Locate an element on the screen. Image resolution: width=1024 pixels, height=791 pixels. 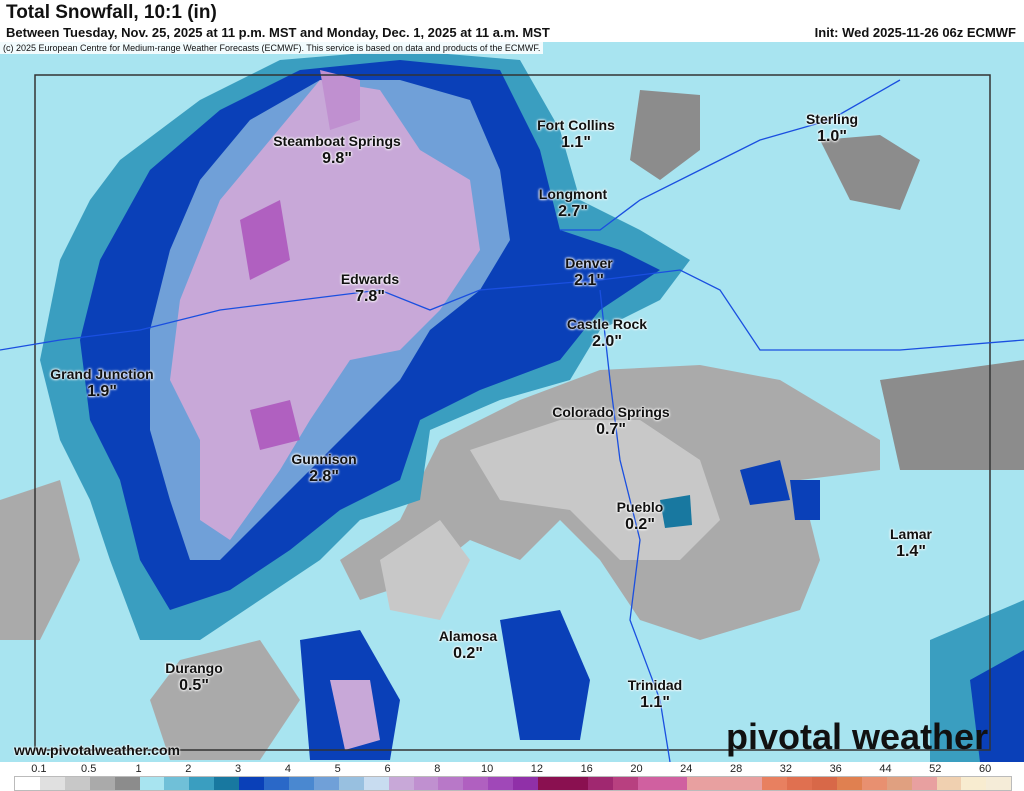
legend-tick-label: 0.1 is located at coordinates (39, 769).